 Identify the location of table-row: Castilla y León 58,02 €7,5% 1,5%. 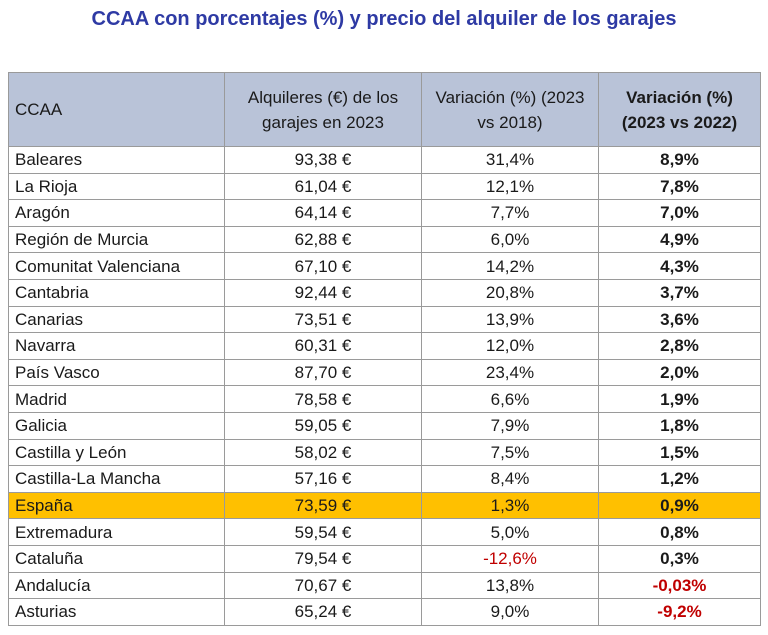
(384, 452).